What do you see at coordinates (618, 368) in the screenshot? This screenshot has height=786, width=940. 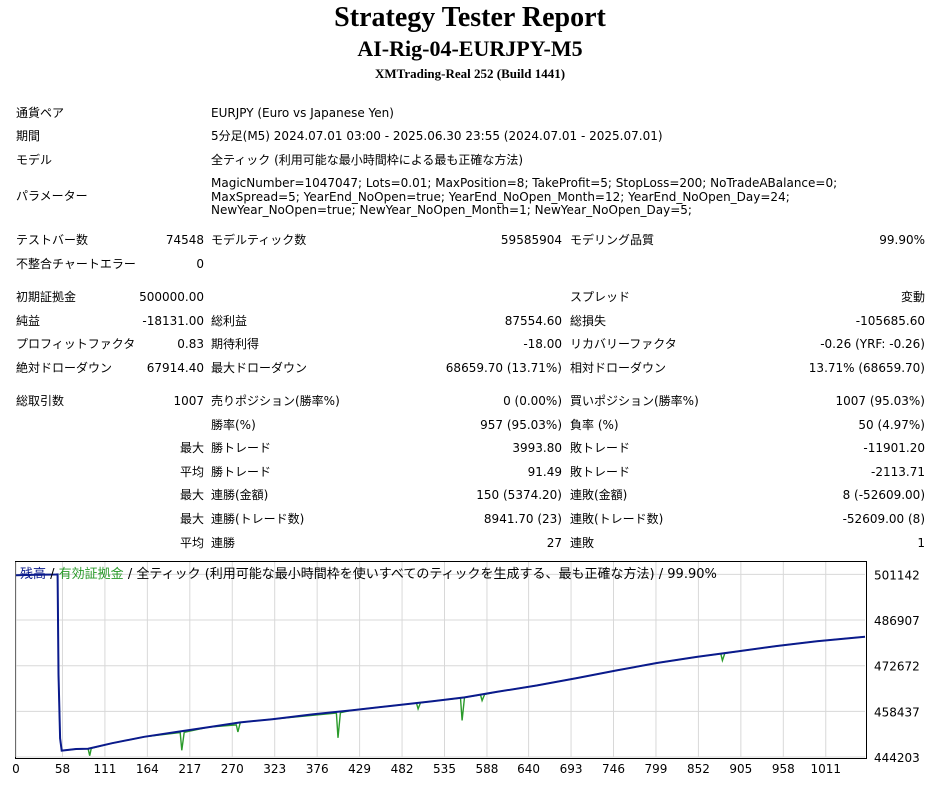 I see `rel-dd-label: 相対ドローダウン` at bounding box center [618, 368].